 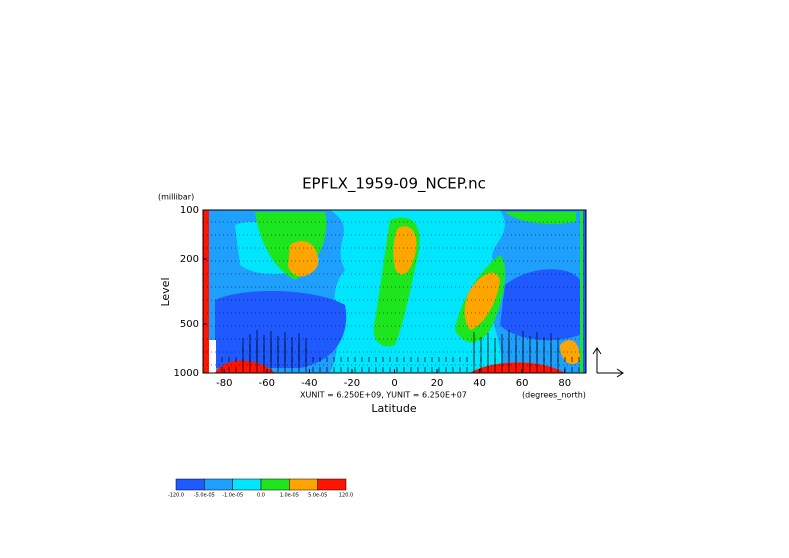 I want to click on colorbar-label: 5.0e-05, so click(x=317, y=496).